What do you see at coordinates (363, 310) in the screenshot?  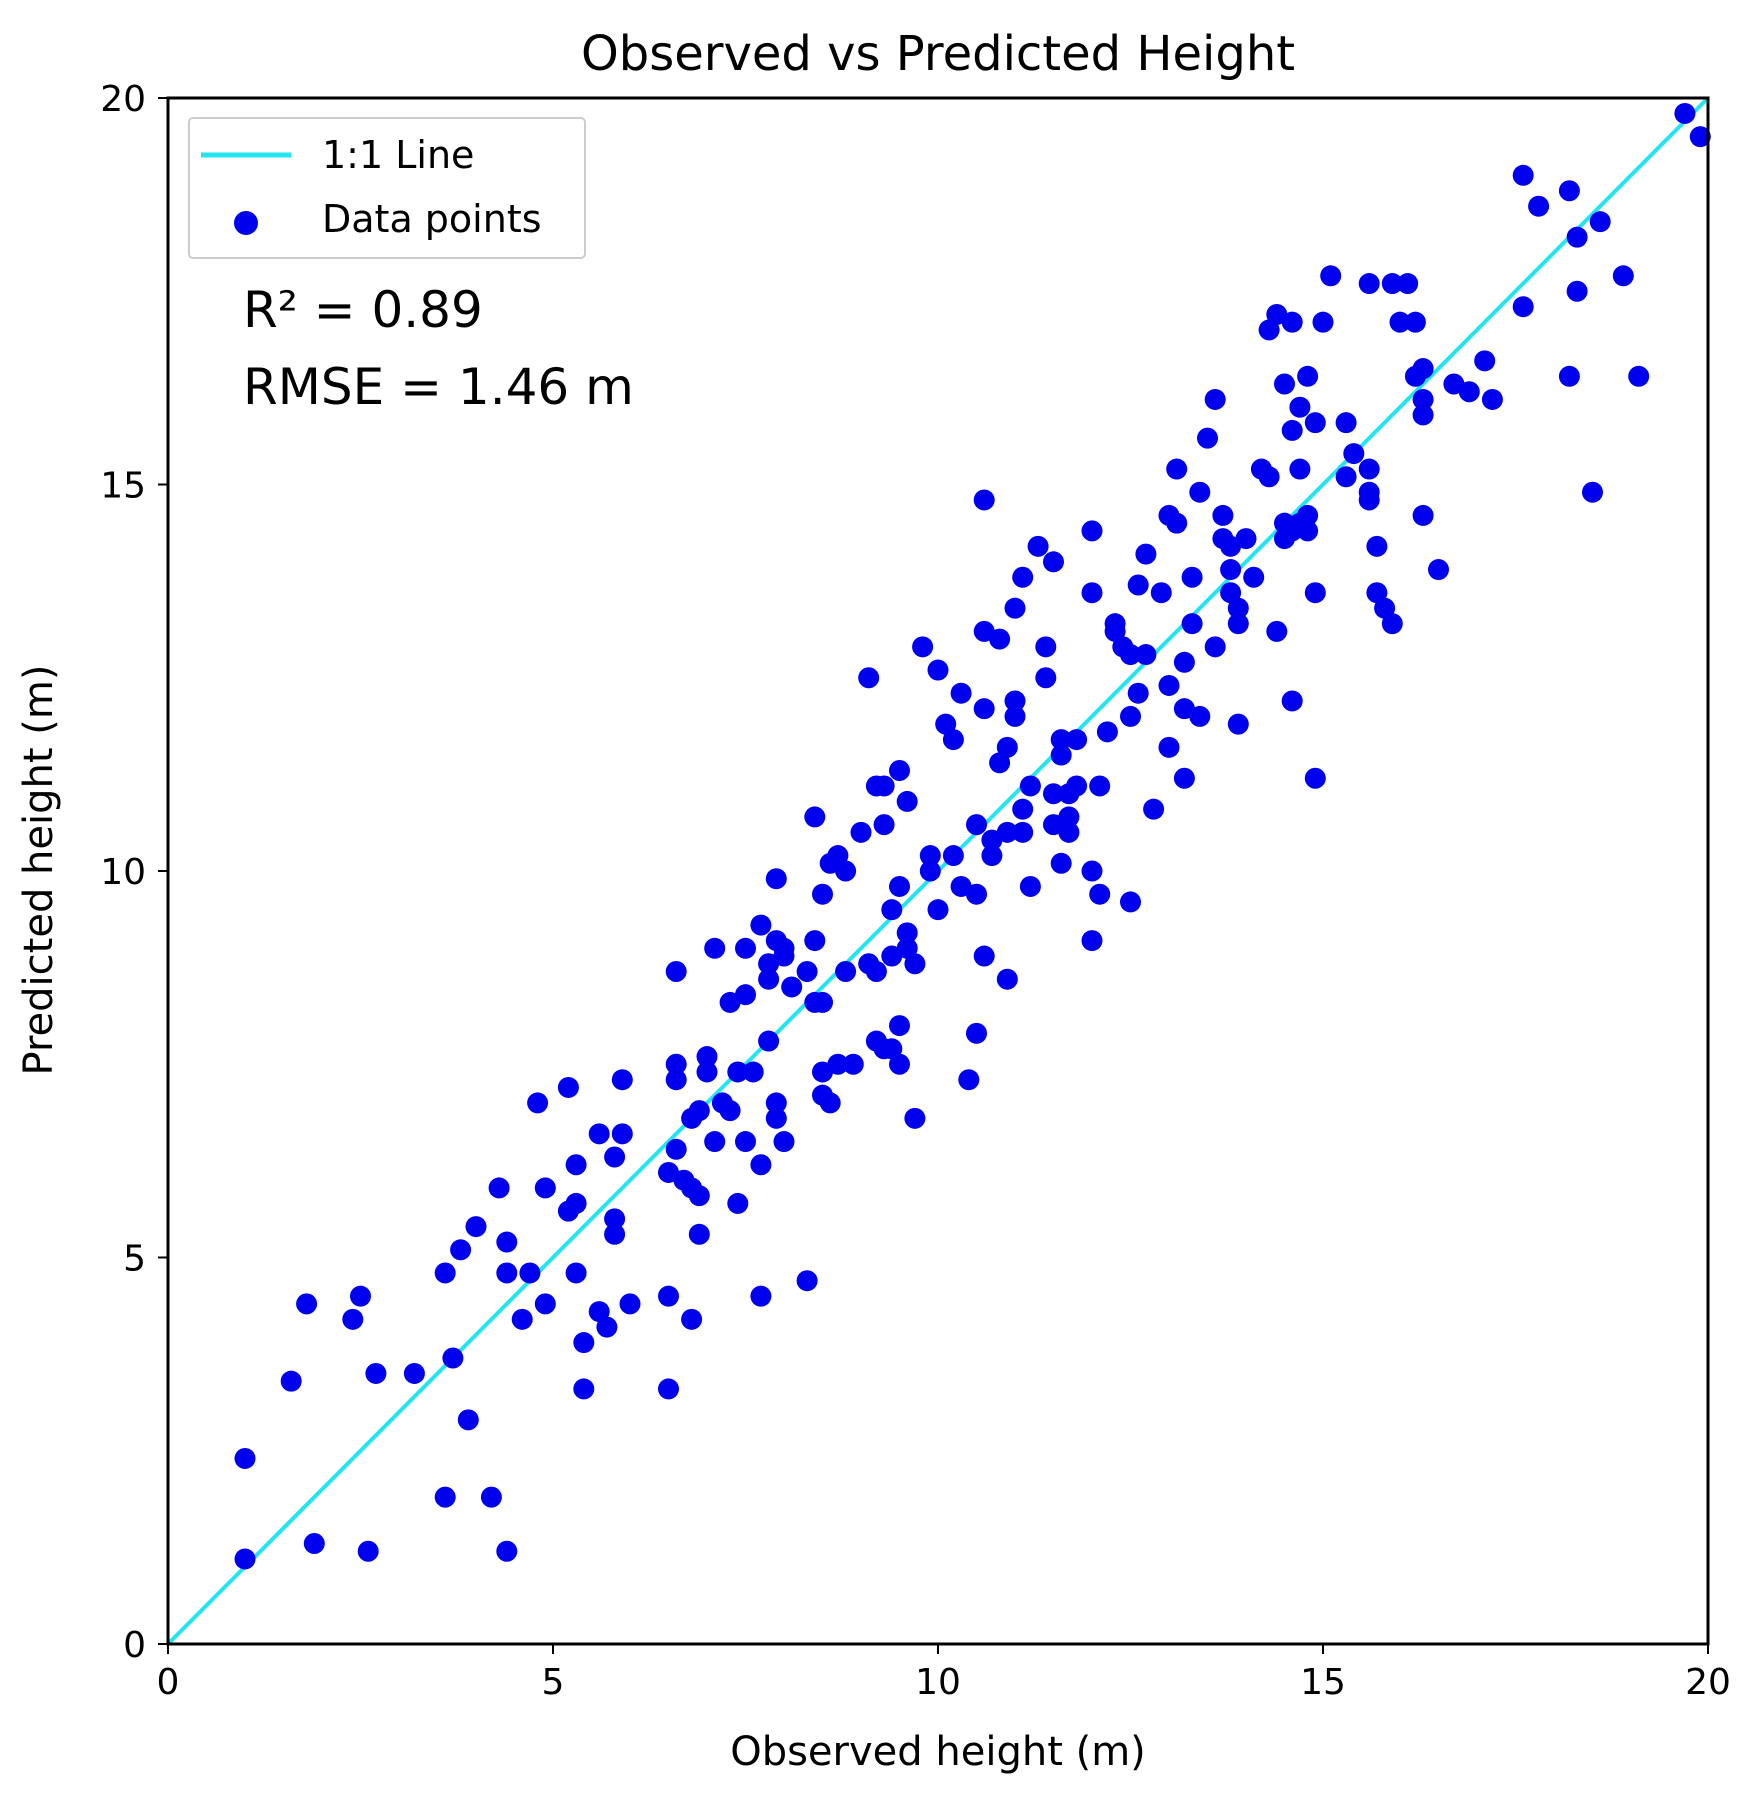 I see `r-squared-annotation: R² = 0.89` at bounding box center [363, 310].